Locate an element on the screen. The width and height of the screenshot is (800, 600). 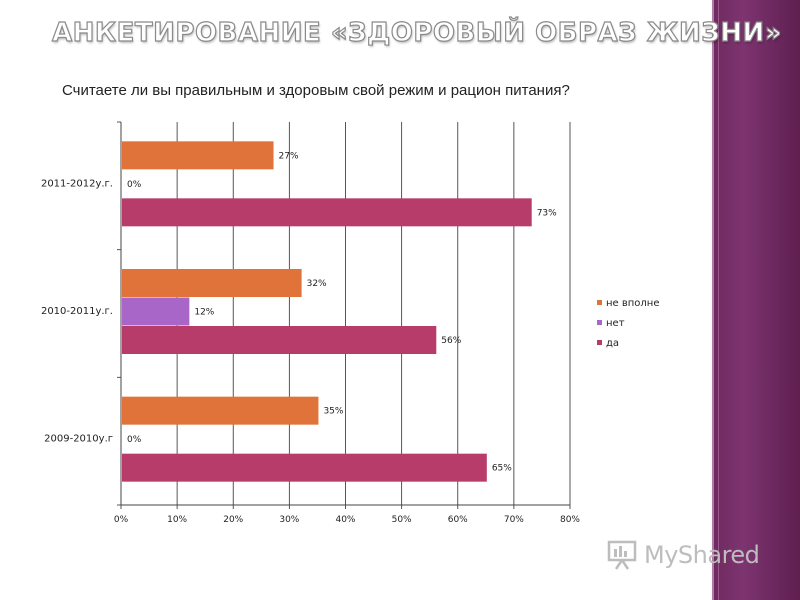
presentation-board-icon is located at coordinates (622, 555).